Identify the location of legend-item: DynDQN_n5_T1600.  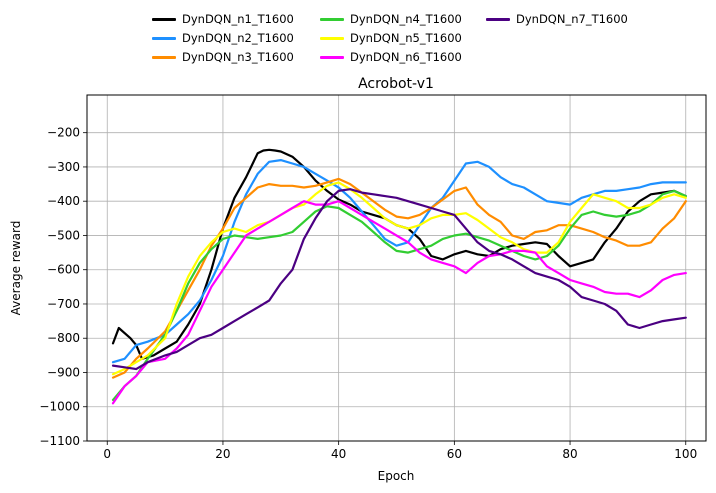
(391, 38).